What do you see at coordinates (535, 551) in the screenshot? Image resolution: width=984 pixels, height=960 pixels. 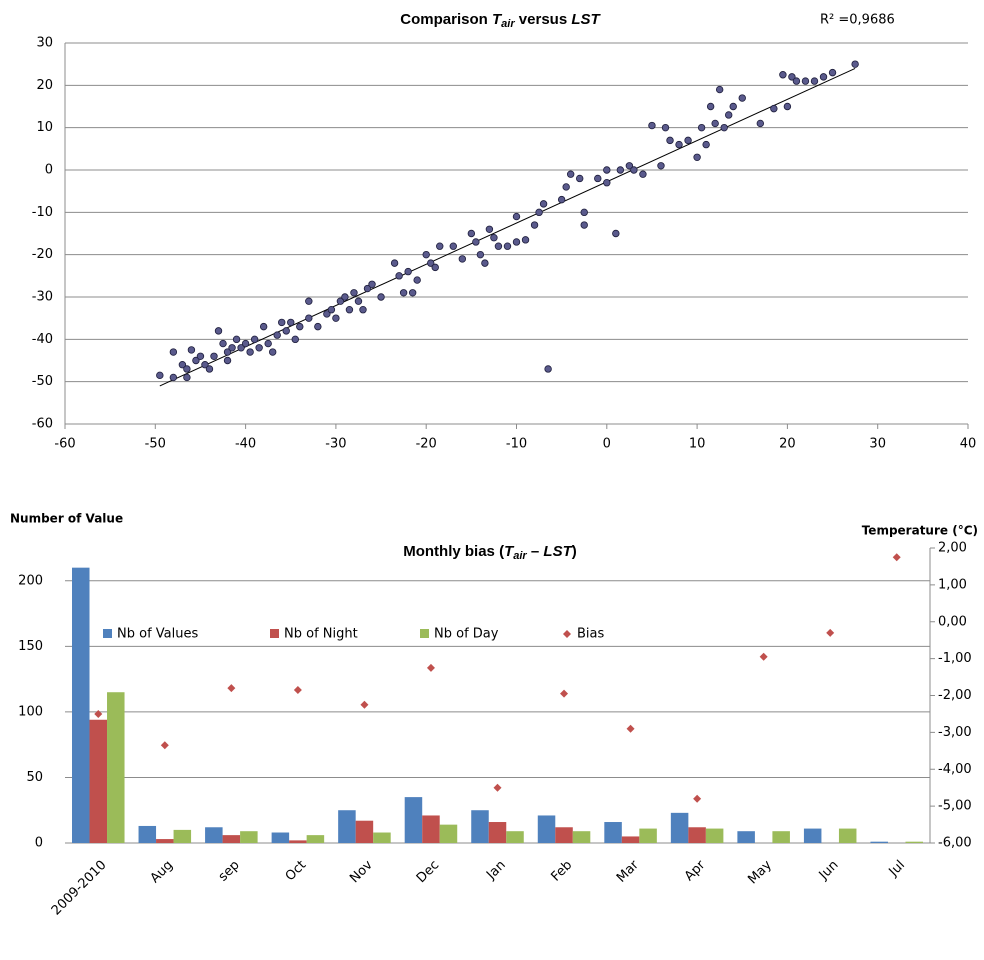 I see `title-part: –` at bounding box center [535, 551].